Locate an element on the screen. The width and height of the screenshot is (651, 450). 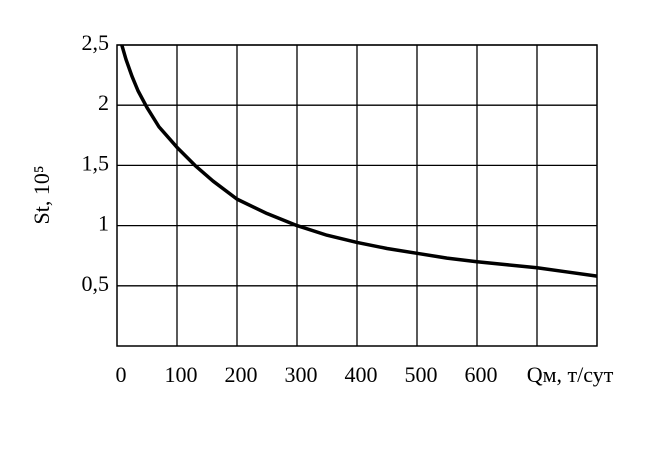
x-tick-label: 600 is located at coordinates (481, 374).